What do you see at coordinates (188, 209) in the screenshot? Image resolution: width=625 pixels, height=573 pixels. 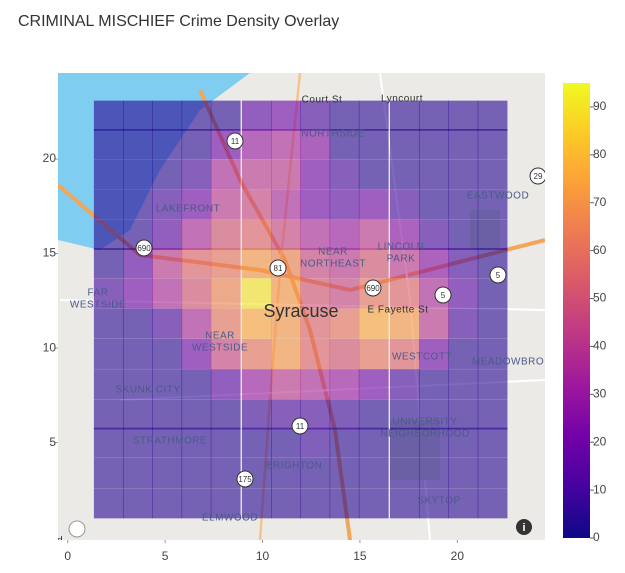 I see `map-label: LAKEFRONT` at bounding box center [188, 209].